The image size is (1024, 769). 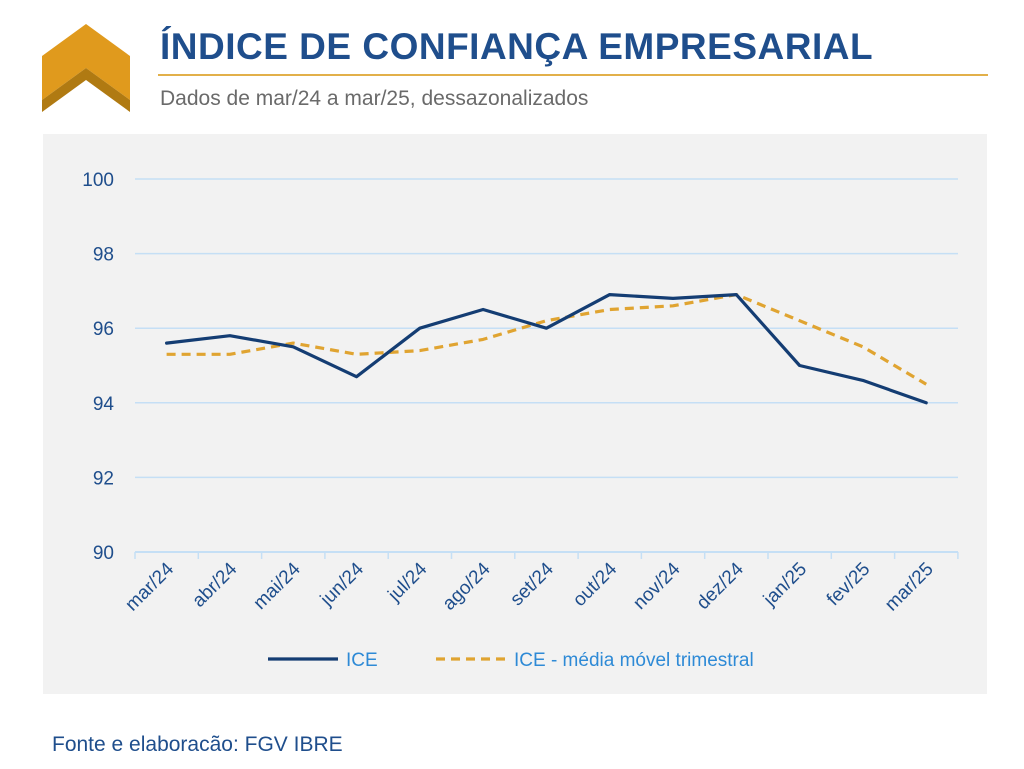 What do you see at coordinates (197, 744) in the screenshot?
I see `source-note: Fonte e elaboracão: FGV IBRE` at bounding box center [197, 744].